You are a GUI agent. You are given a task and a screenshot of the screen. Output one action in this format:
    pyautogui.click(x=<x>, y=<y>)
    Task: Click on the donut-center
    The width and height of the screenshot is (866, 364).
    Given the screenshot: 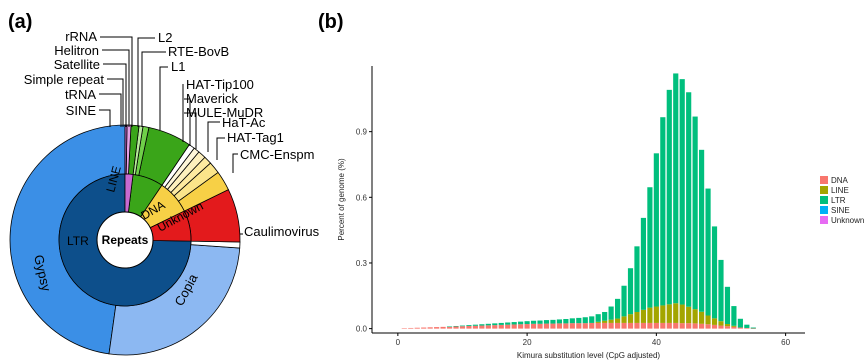 What is the action you would take?
    pyautogui.click(x=125, y=240)
    